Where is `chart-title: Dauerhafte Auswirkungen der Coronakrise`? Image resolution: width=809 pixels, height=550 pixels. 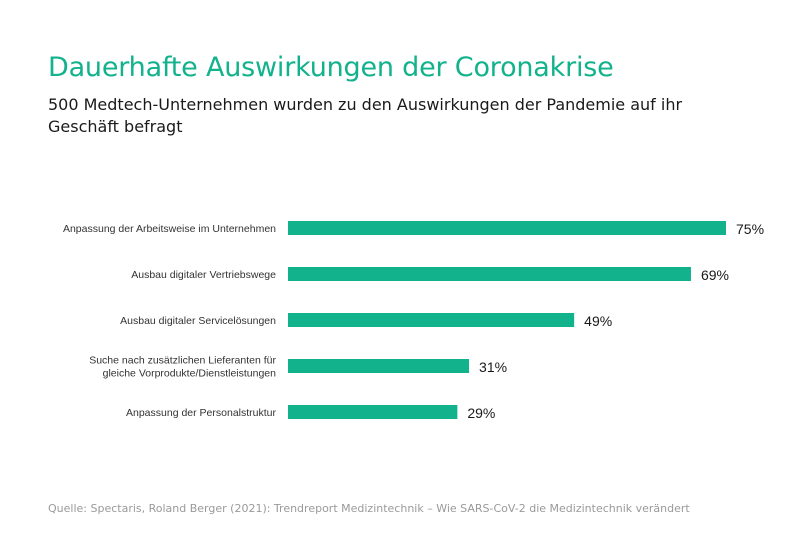 chart-title: Dauerhafte Auswirkungen der Coronakrise is located at coordinates (331, 67).